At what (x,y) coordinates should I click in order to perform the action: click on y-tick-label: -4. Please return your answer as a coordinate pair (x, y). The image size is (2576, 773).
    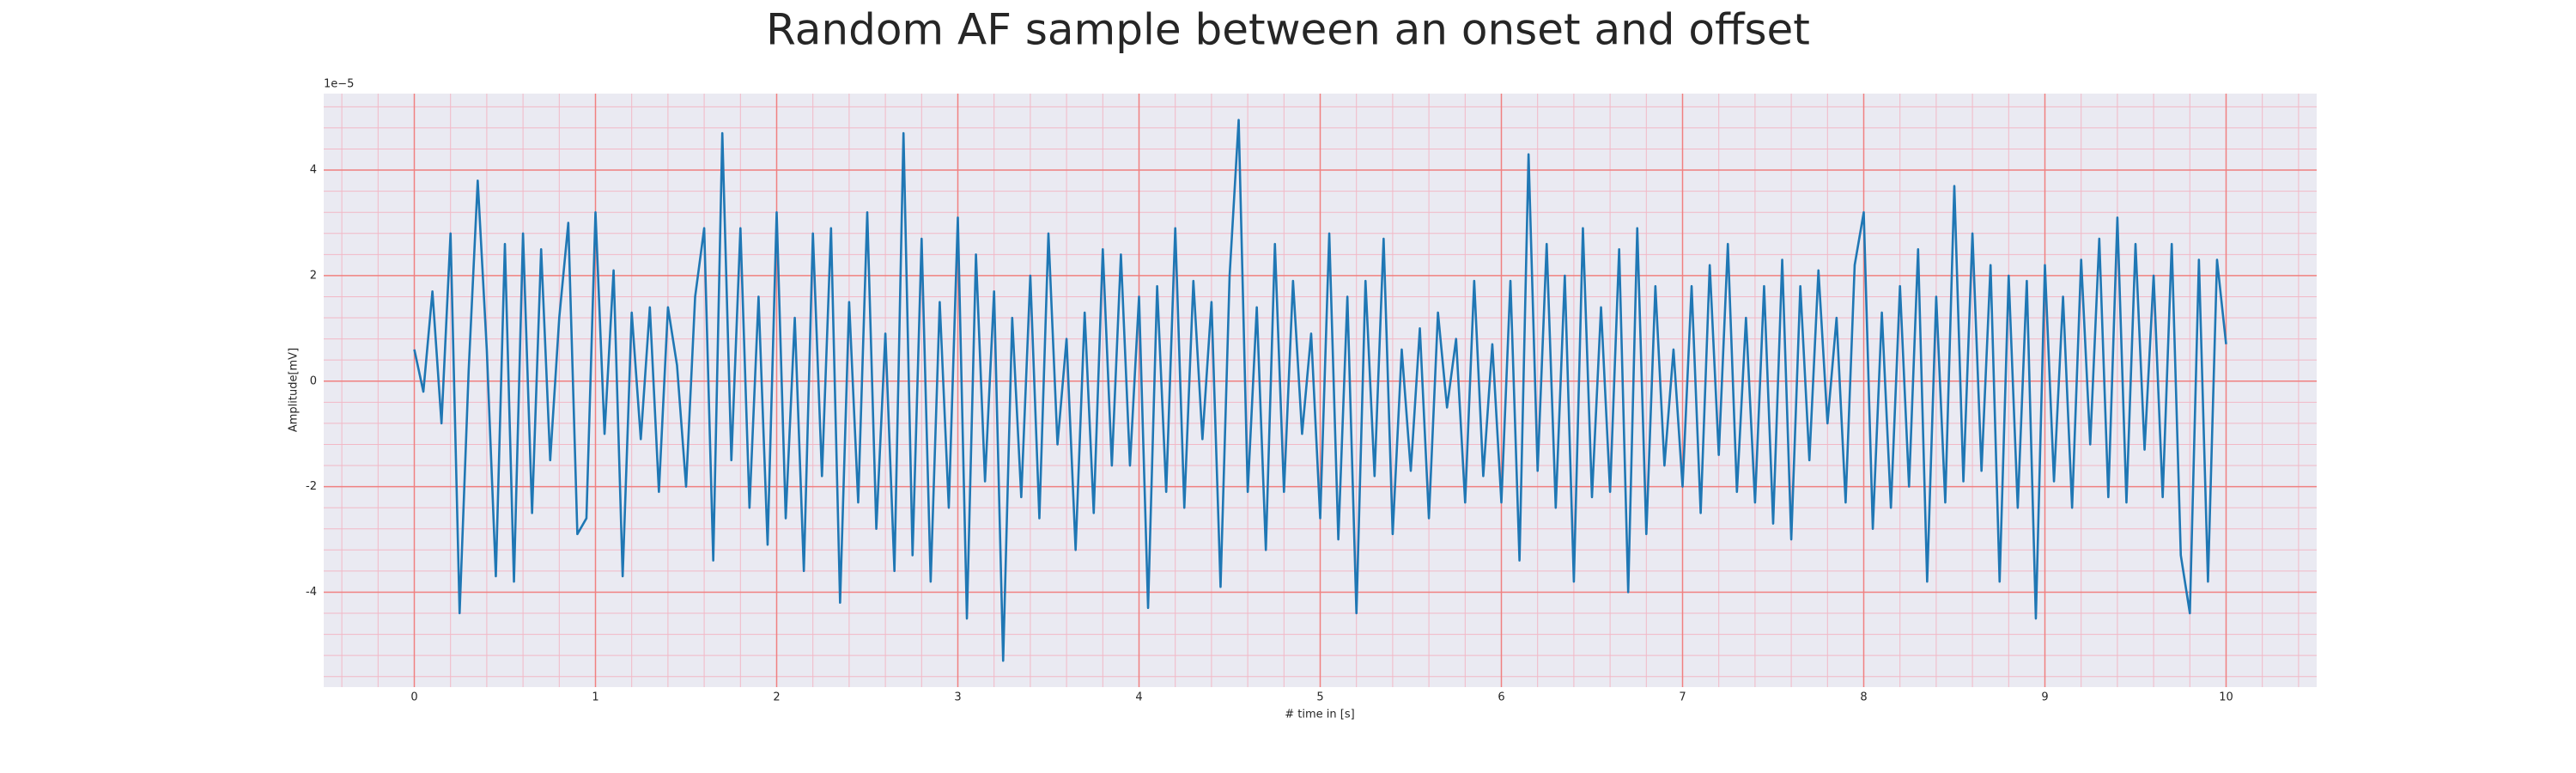
    Looking at the image, I should click on (312, 592).